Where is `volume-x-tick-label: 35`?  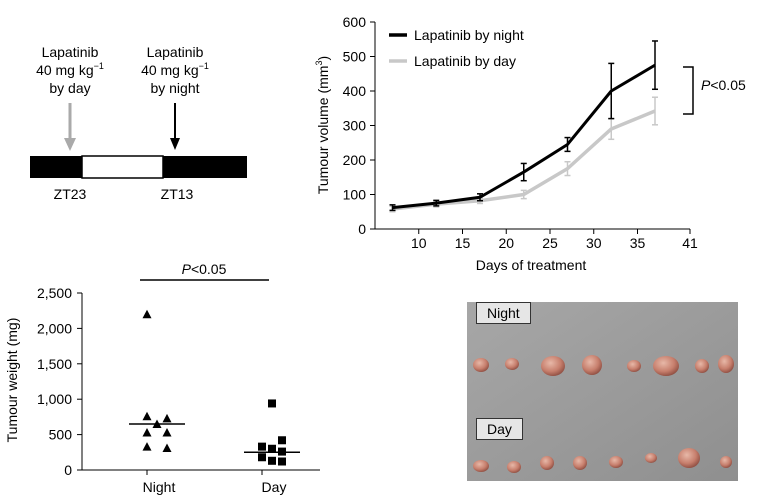
volume-x-tick-label: 35 is located at coordinates (638, 243).